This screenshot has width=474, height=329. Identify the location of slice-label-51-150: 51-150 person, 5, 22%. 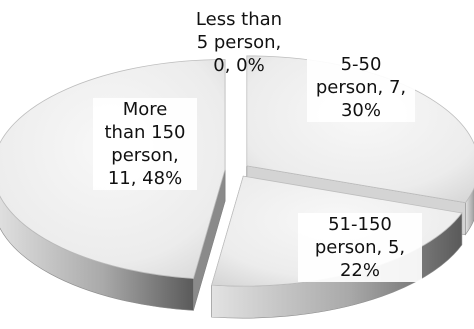
(360, 247).